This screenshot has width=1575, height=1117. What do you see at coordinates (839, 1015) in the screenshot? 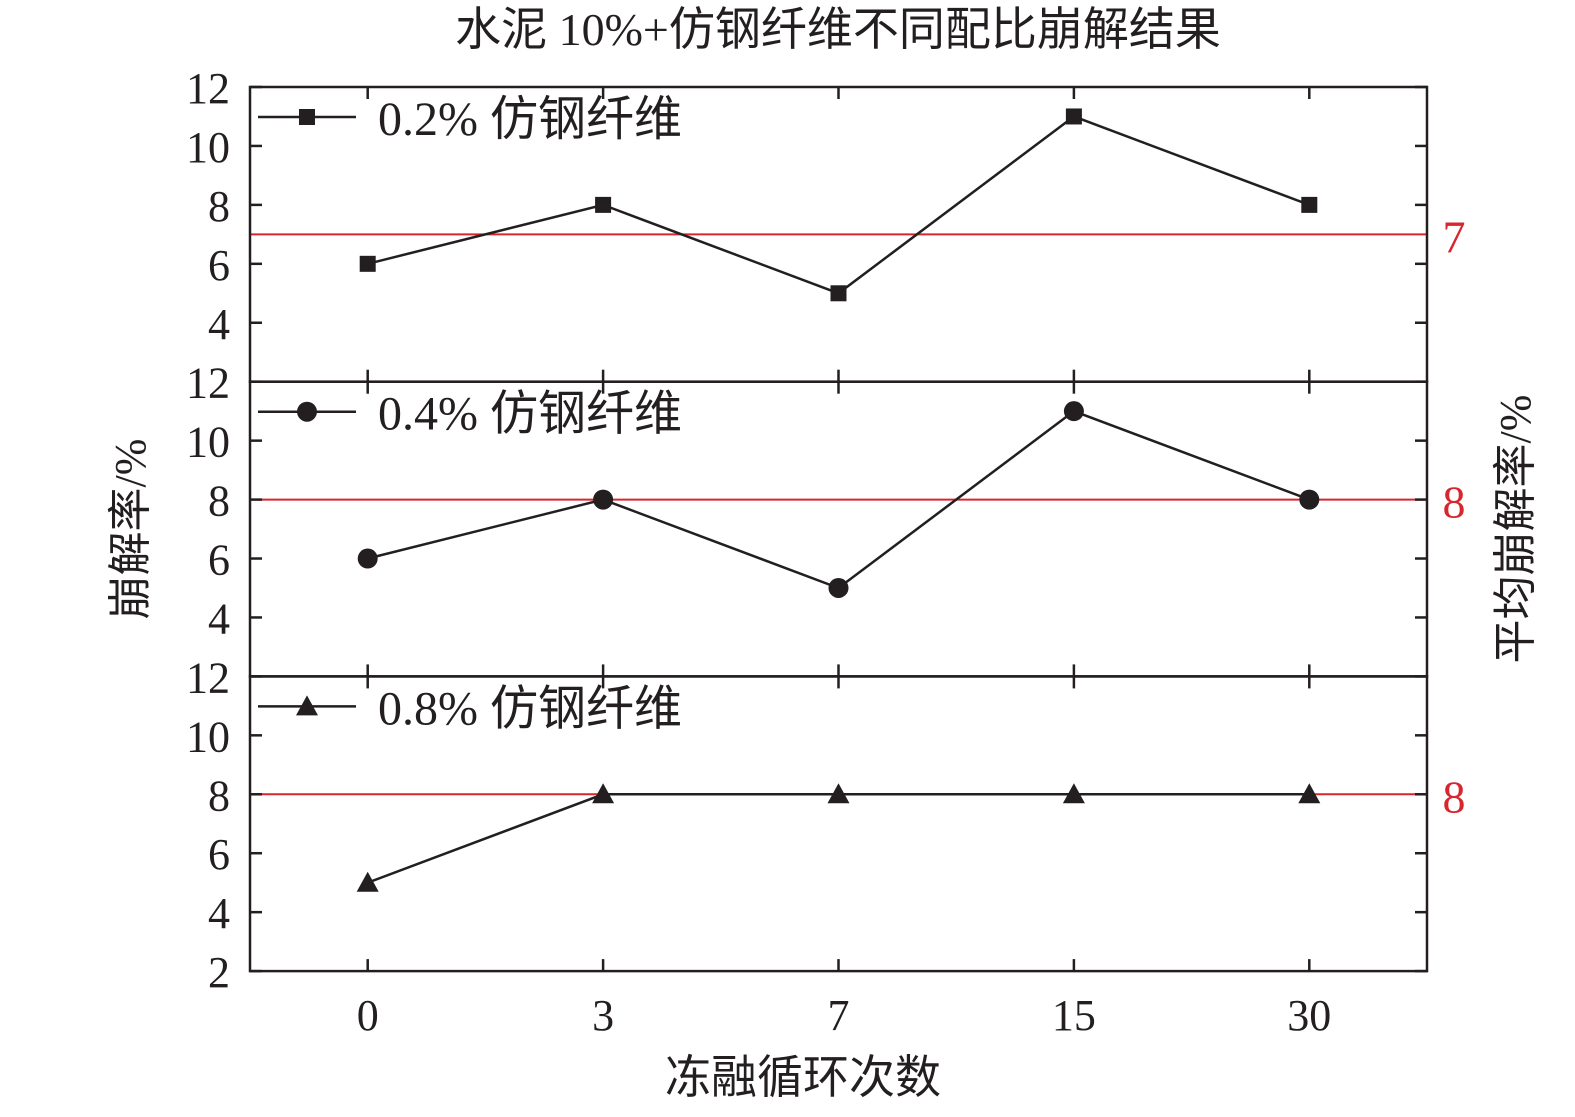
I see `x-tick-label: 7` at bounding box center [839, 1015].